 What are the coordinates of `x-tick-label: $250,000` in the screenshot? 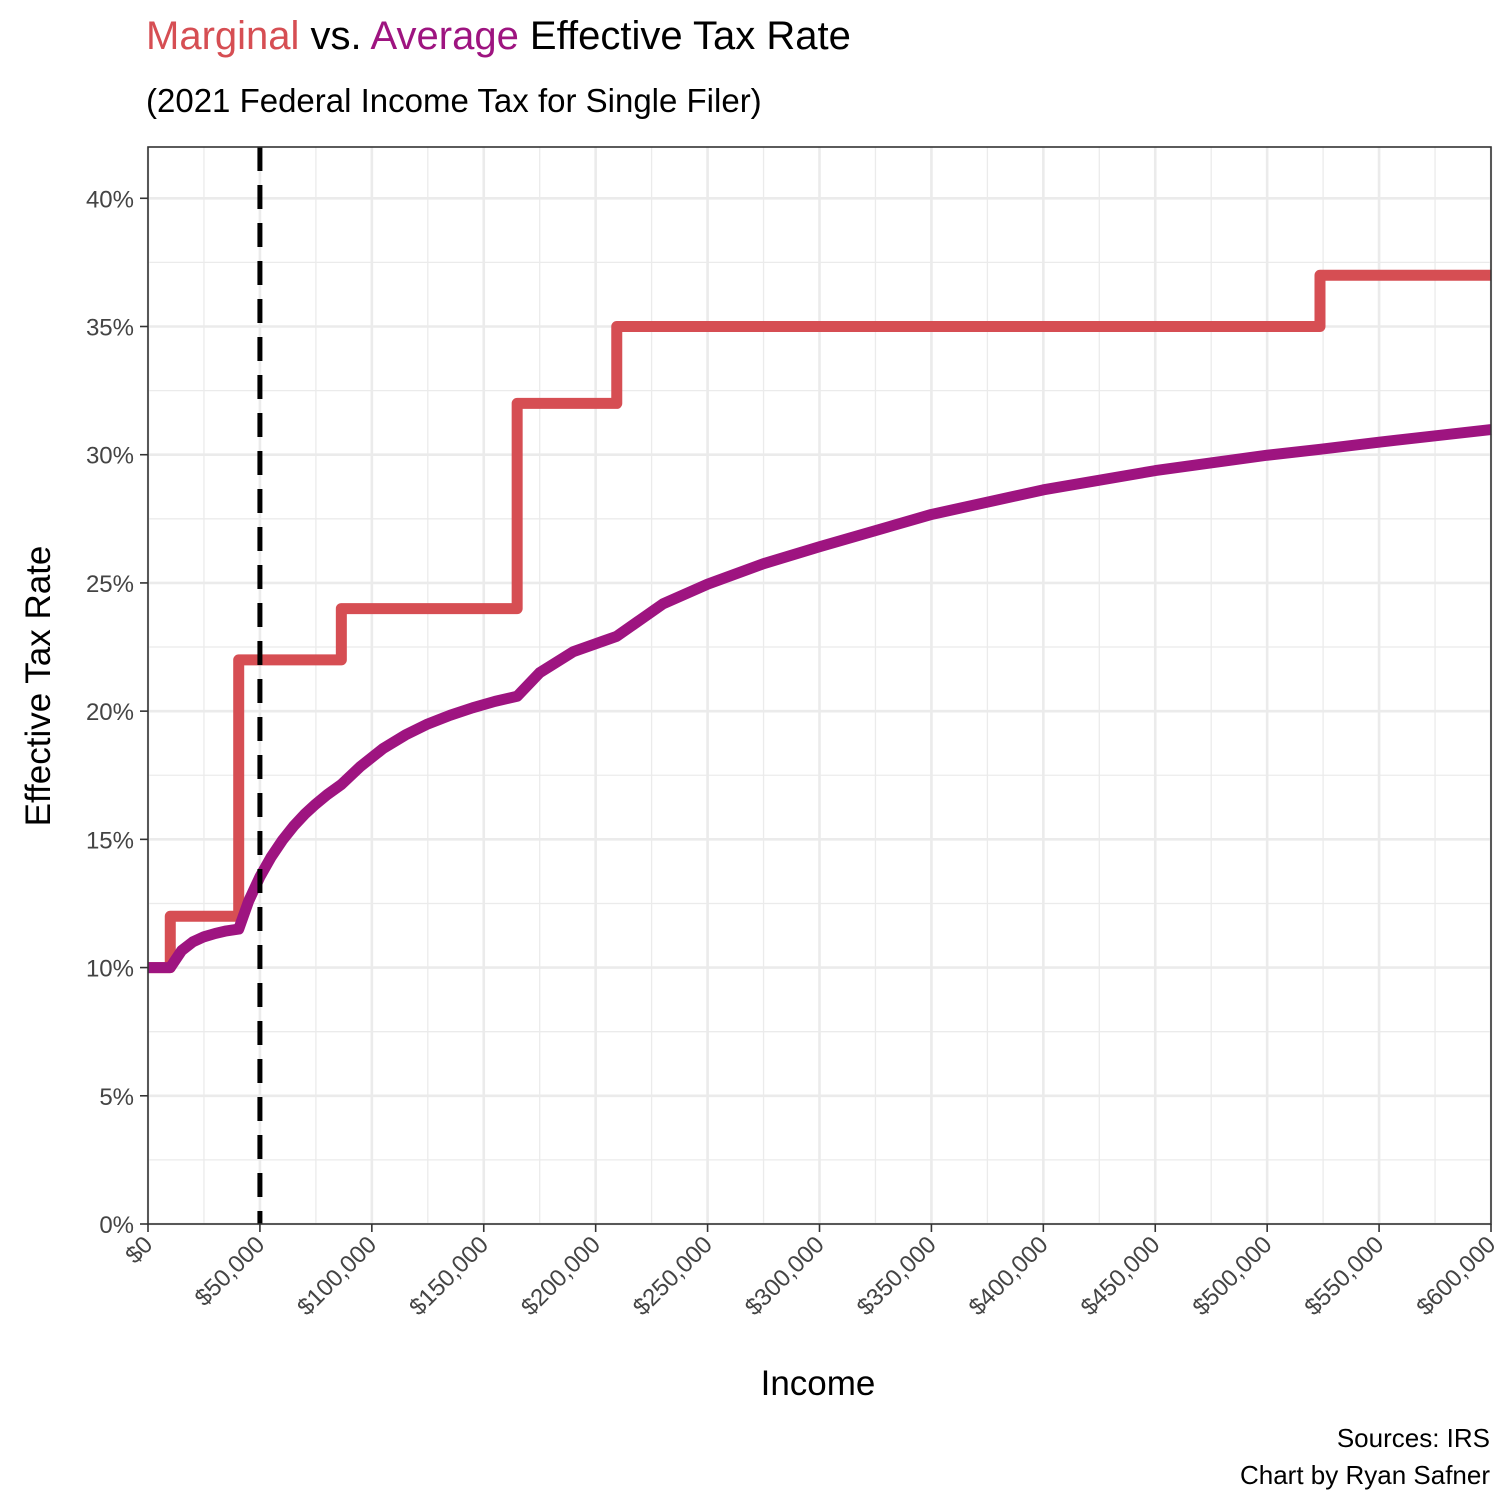 It's located at (673, 1276).